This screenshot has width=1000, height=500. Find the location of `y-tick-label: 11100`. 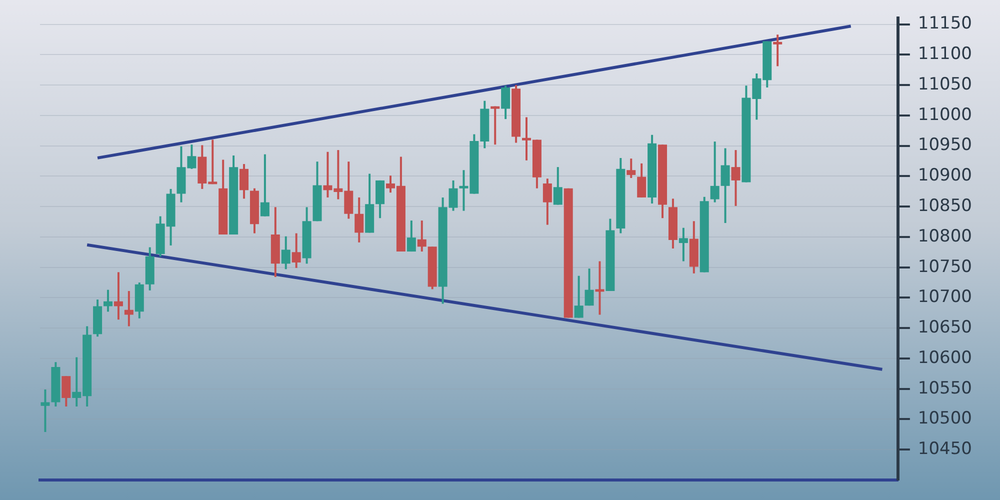

y-tick-label: 11100 is located at coordinates (945, 54).